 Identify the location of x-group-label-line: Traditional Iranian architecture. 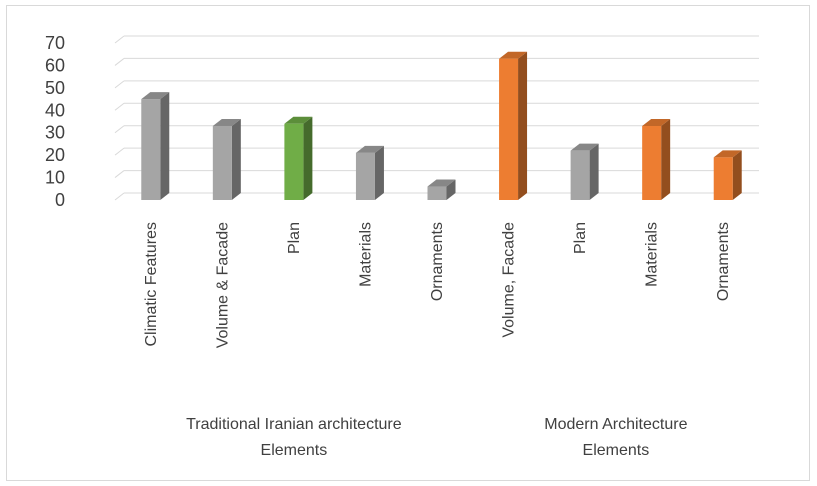
(294, 424).